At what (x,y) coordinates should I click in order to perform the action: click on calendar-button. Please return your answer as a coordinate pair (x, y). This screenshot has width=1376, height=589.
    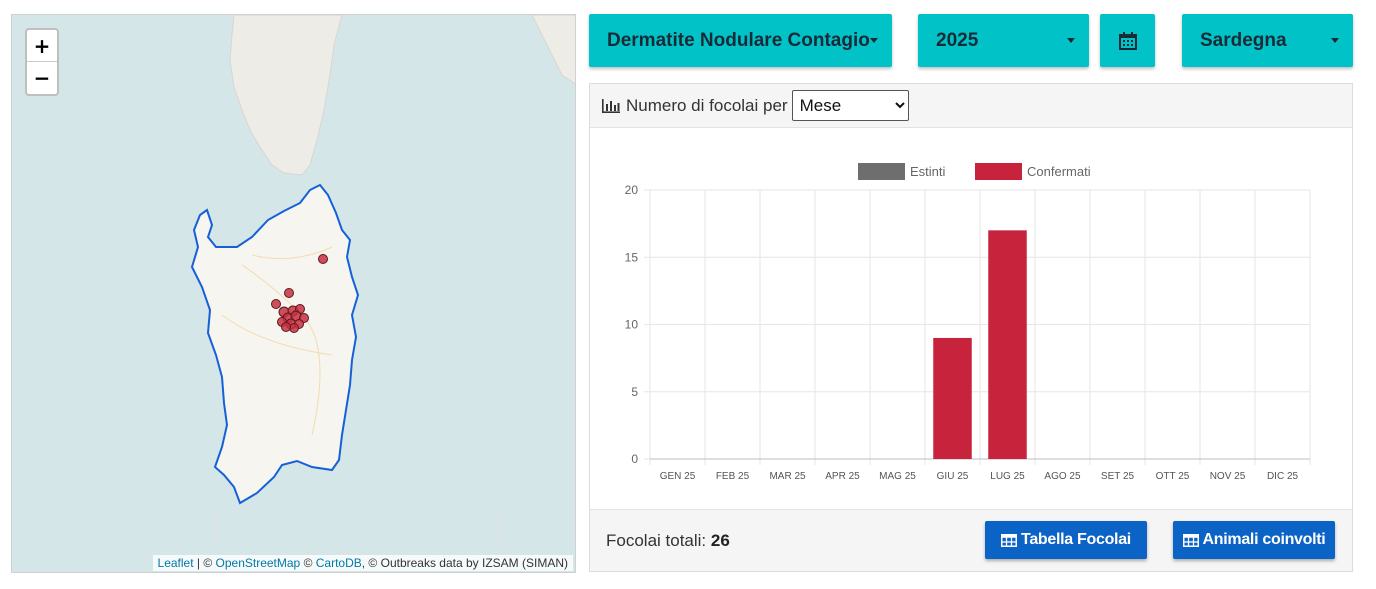
    Looking at the image, I should click on (1127, 40).